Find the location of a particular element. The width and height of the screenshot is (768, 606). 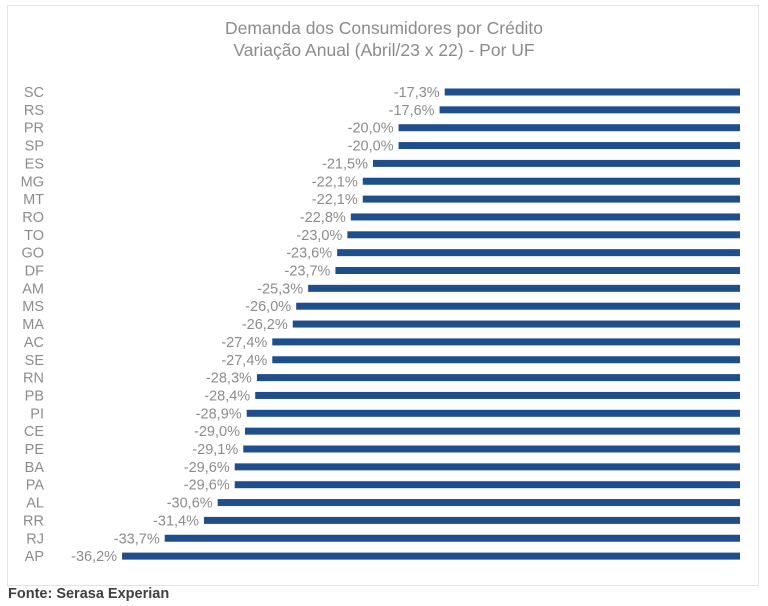

data-label: -33,7% is located at coordinates (137, 539).